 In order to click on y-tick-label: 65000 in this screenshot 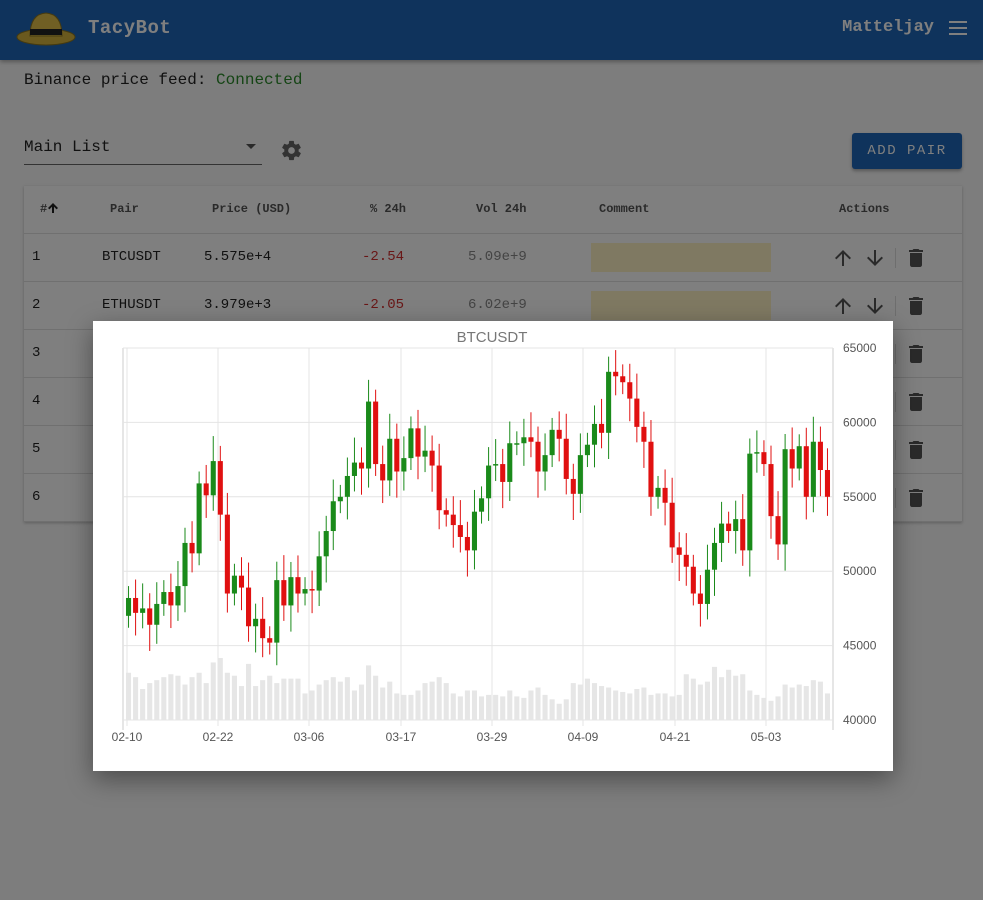, I will do `click(860, 348)`.